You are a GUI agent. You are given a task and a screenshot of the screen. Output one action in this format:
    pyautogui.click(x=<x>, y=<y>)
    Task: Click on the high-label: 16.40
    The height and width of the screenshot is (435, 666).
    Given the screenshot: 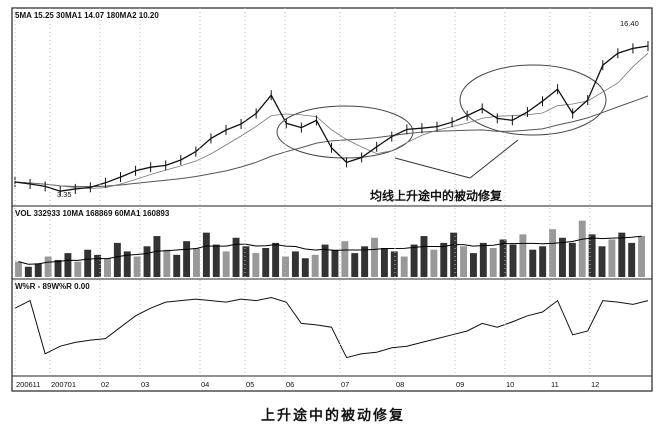 What is the action you would take?
    pyautogui.click(x=629, y=23)
    